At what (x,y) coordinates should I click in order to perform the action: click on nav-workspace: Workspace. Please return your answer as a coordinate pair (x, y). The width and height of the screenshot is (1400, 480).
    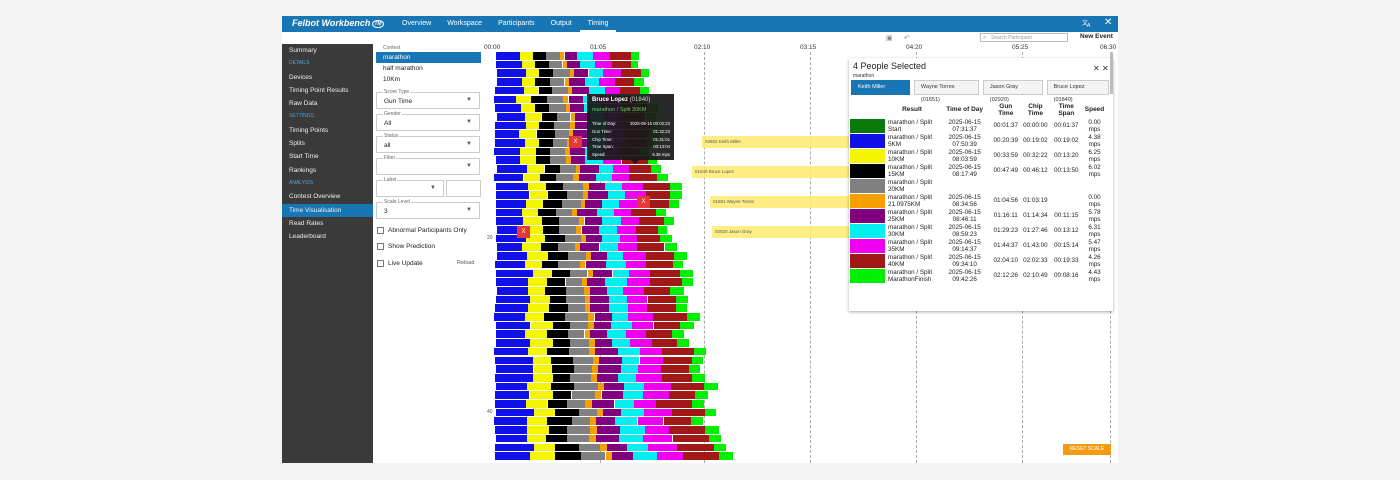
    Looking at the image, I should click on (465, 23).